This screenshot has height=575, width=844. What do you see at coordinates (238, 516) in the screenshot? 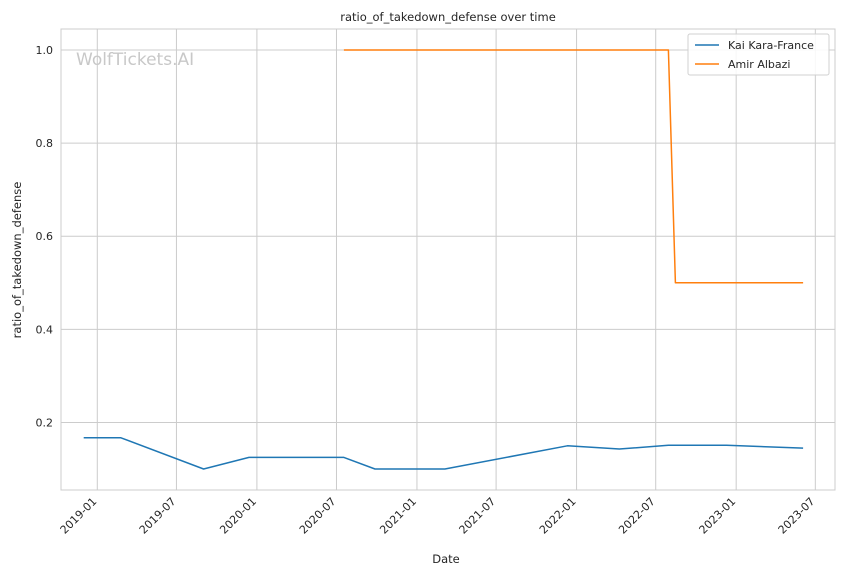
I see `x-tick-label: 2020-01` at bounding box center [238, 516].